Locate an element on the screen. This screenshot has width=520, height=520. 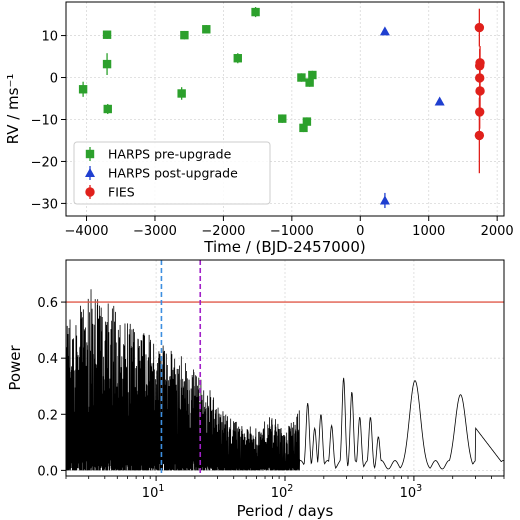
rv-y-ticks: −30 −20 −10 0 10 is located at coordinates (48, 121).